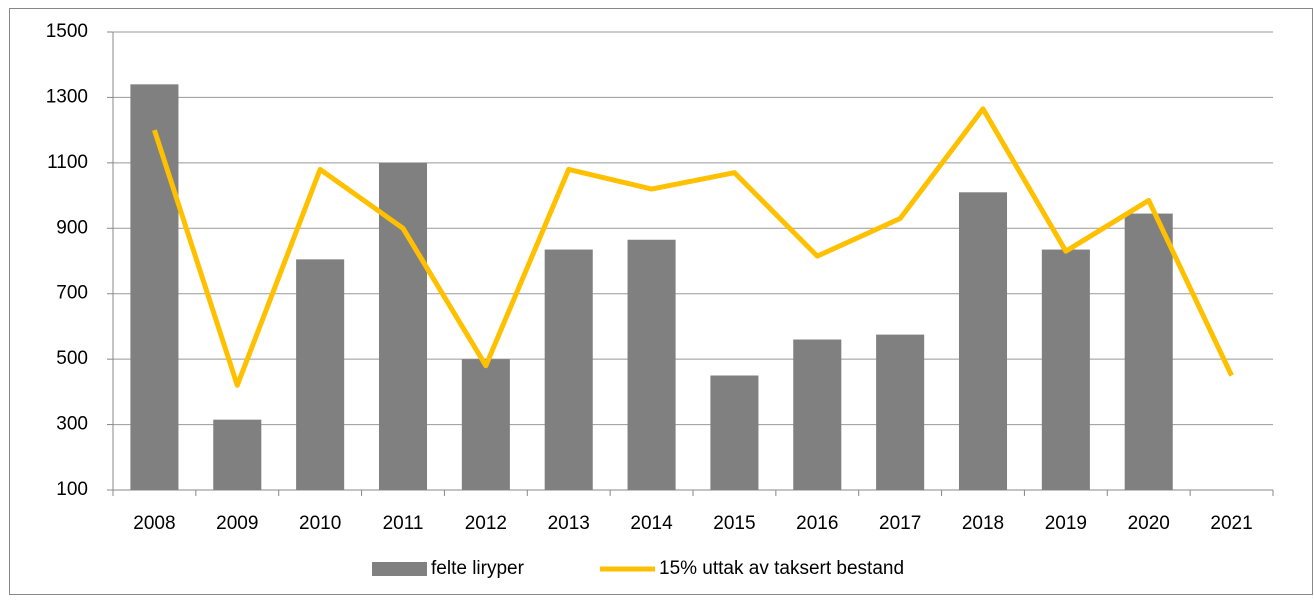  I want to click on x-tick-label: 2018, so click(983, 523).